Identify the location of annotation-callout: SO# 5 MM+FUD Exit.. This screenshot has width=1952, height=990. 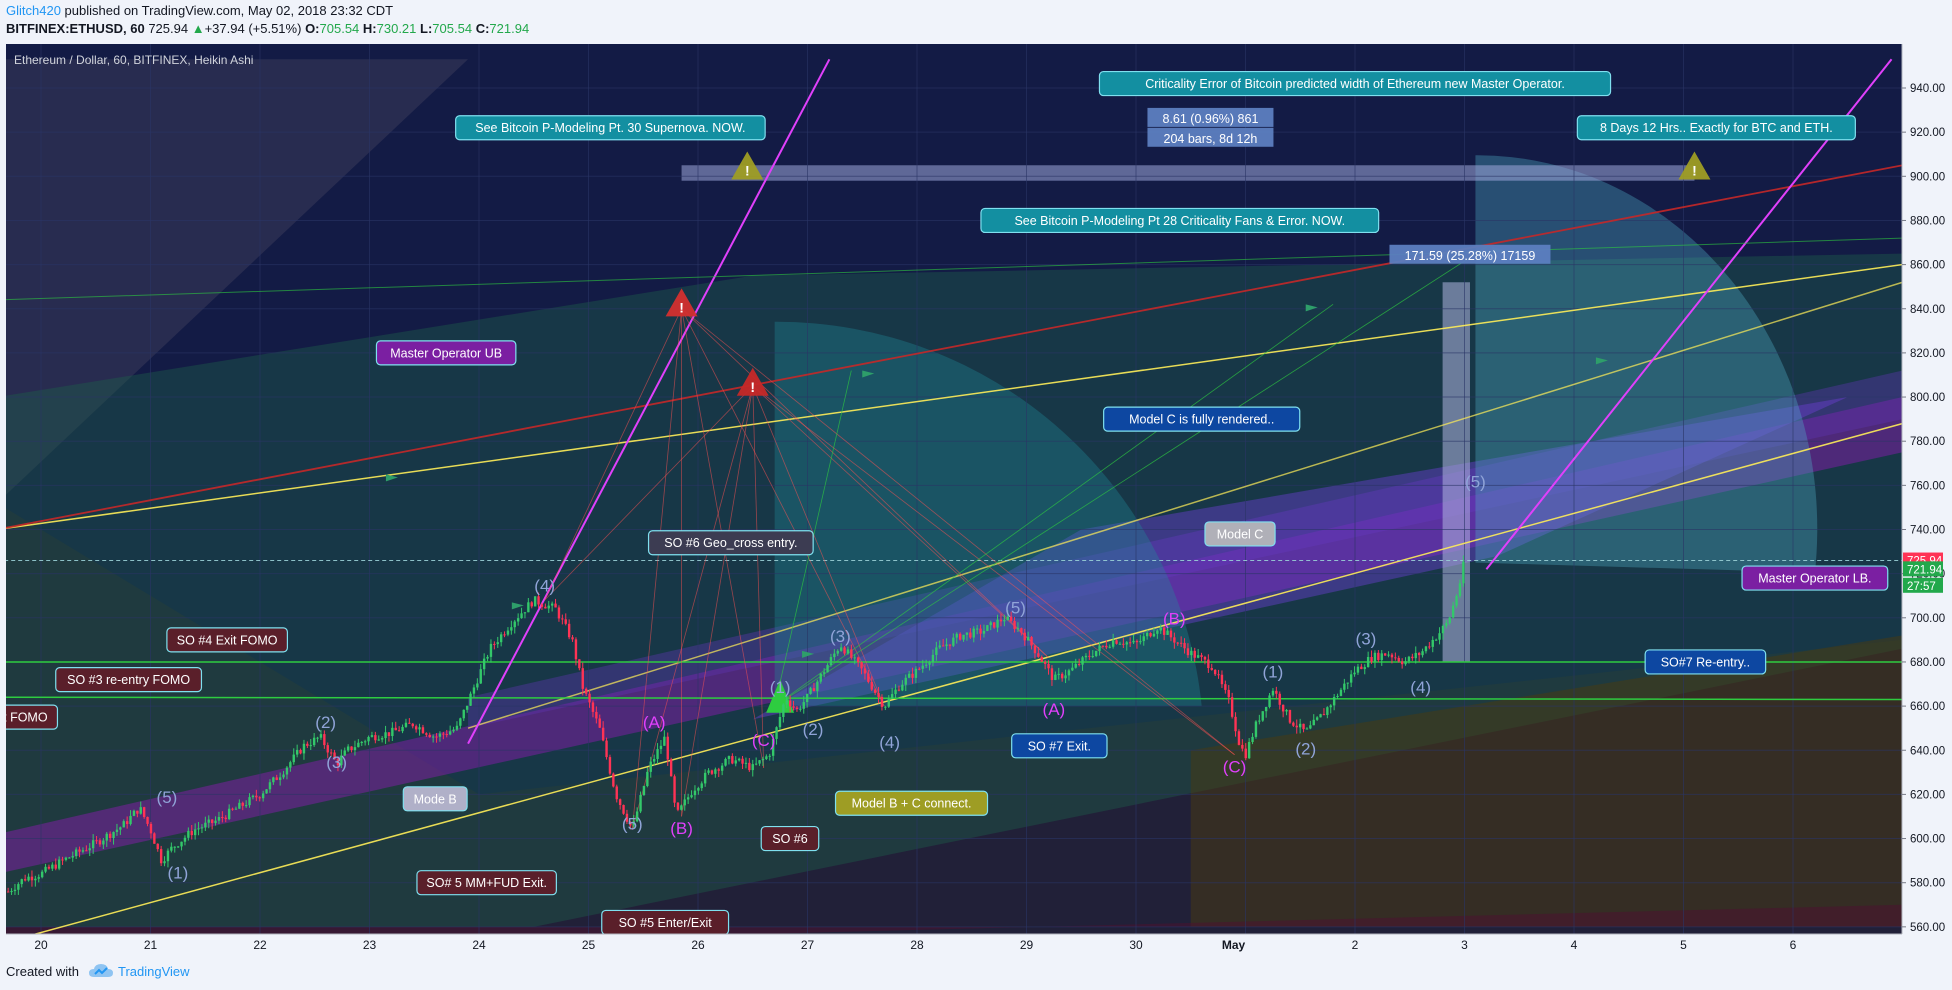
(486, 883).